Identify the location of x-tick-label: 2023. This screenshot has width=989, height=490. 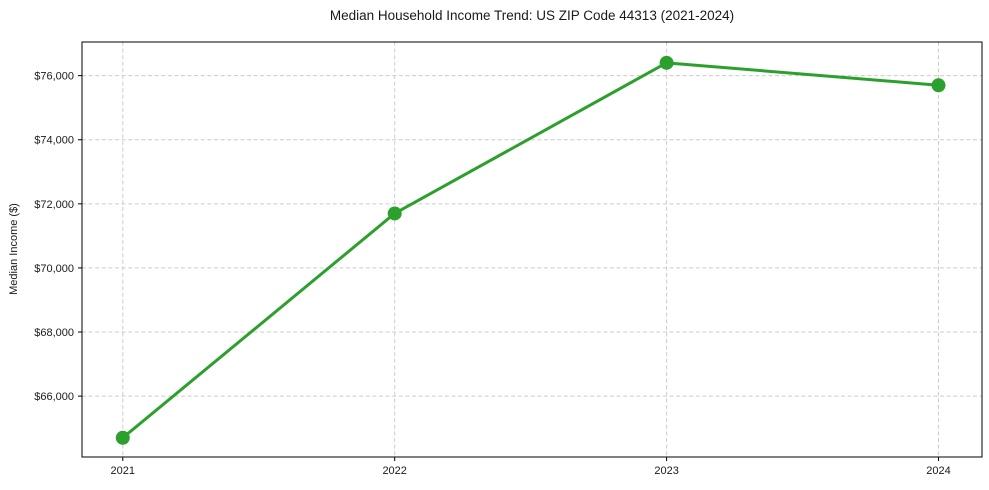
(666, 471).